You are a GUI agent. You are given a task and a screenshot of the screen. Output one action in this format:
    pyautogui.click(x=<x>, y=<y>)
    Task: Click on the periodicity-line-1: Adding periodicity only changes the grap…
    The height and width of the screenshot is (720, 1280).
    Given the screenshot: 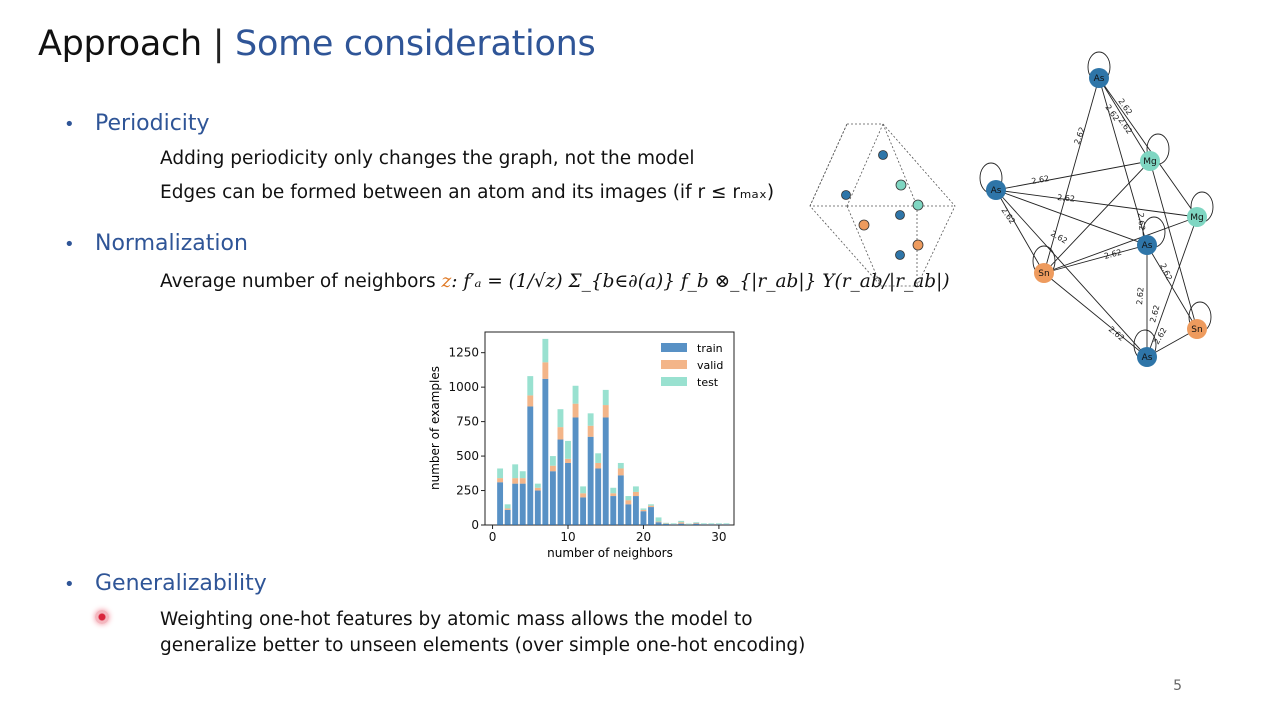 What is the action you would take?
    pyautogui.click(x=427, y=158)
    